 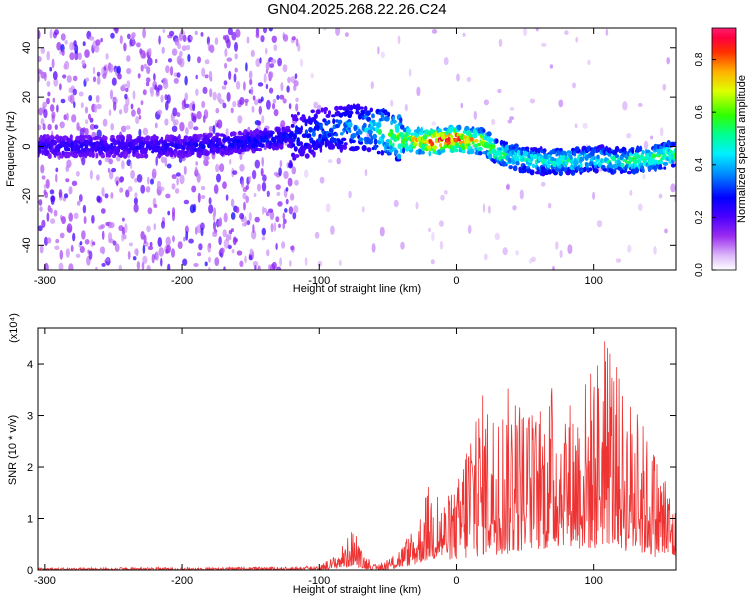 I want to click on y-tick-label: 0, so click(x=30, y=571).